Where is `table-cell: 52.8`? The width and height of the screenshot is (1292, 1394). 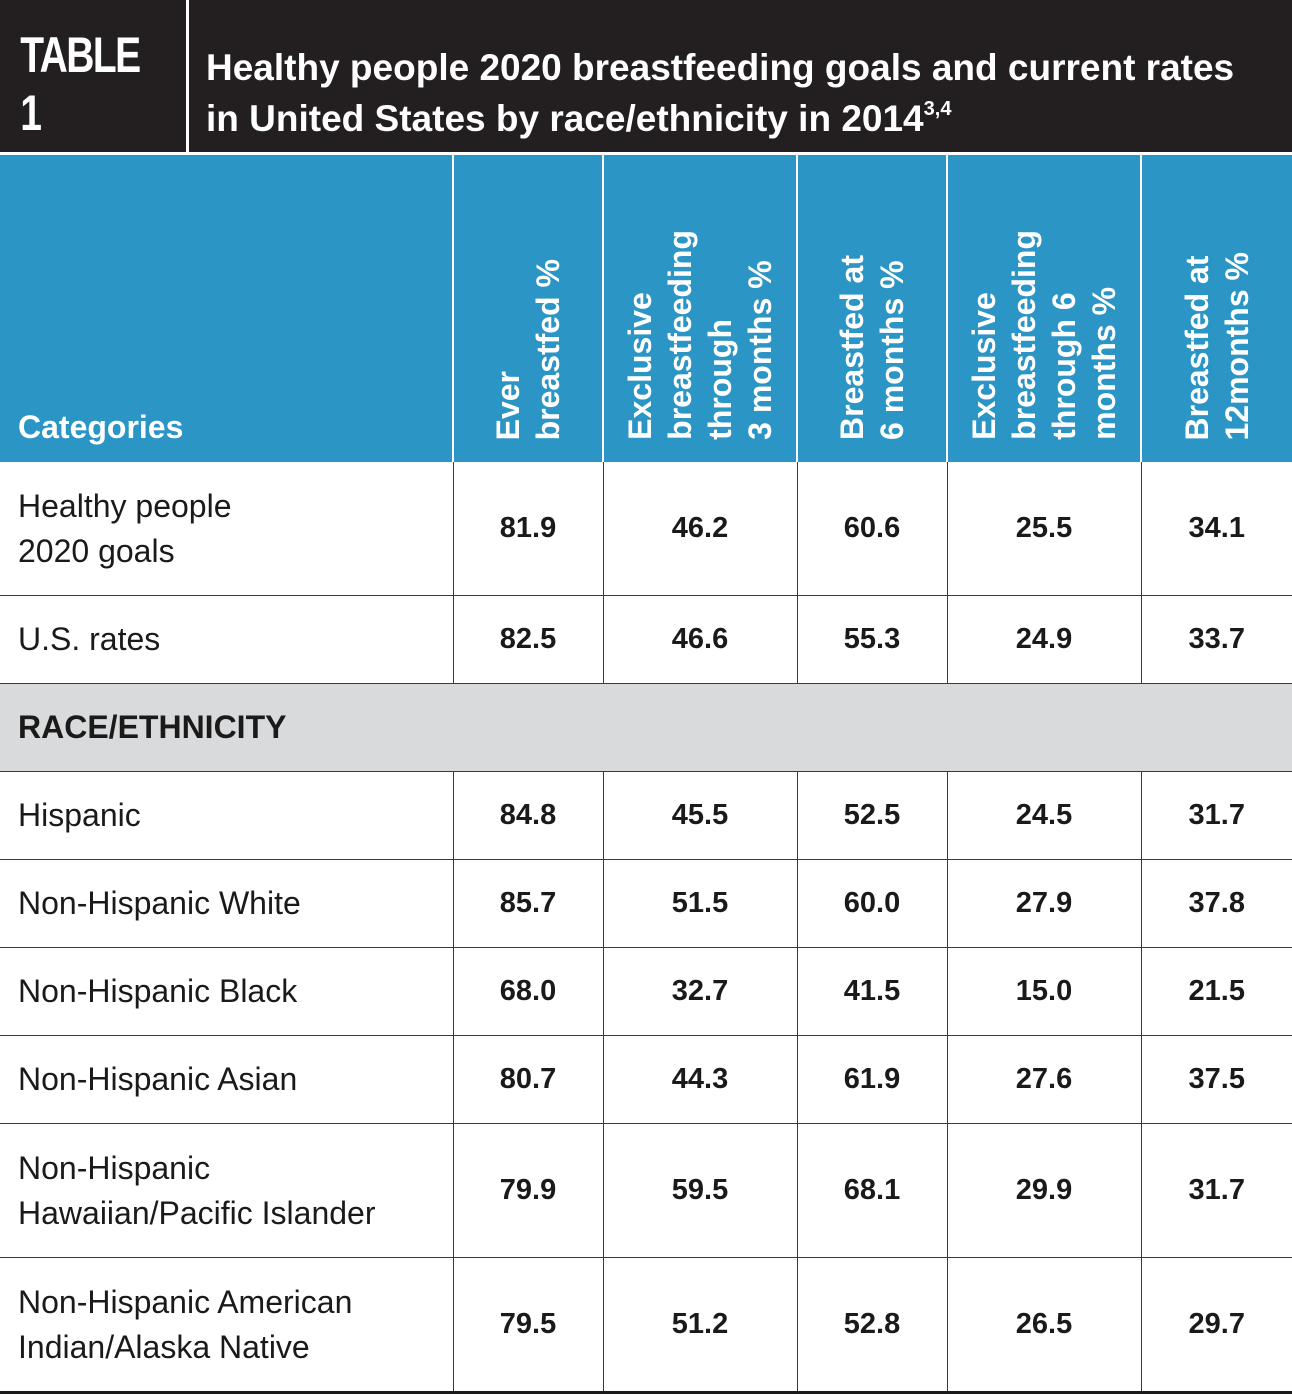 table-cell: 52.8 is located at coordinates (871, 1325).